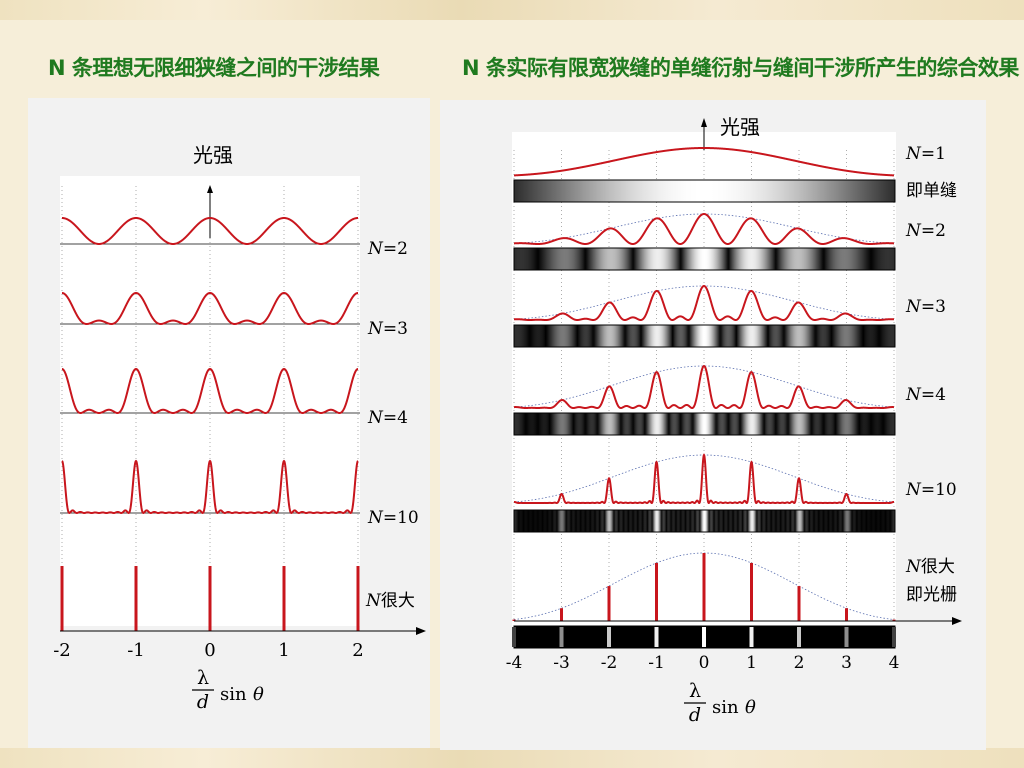  I want to click on left-title: N 条理想无限细狭缝之间的干涉结果, so click(214, 68).